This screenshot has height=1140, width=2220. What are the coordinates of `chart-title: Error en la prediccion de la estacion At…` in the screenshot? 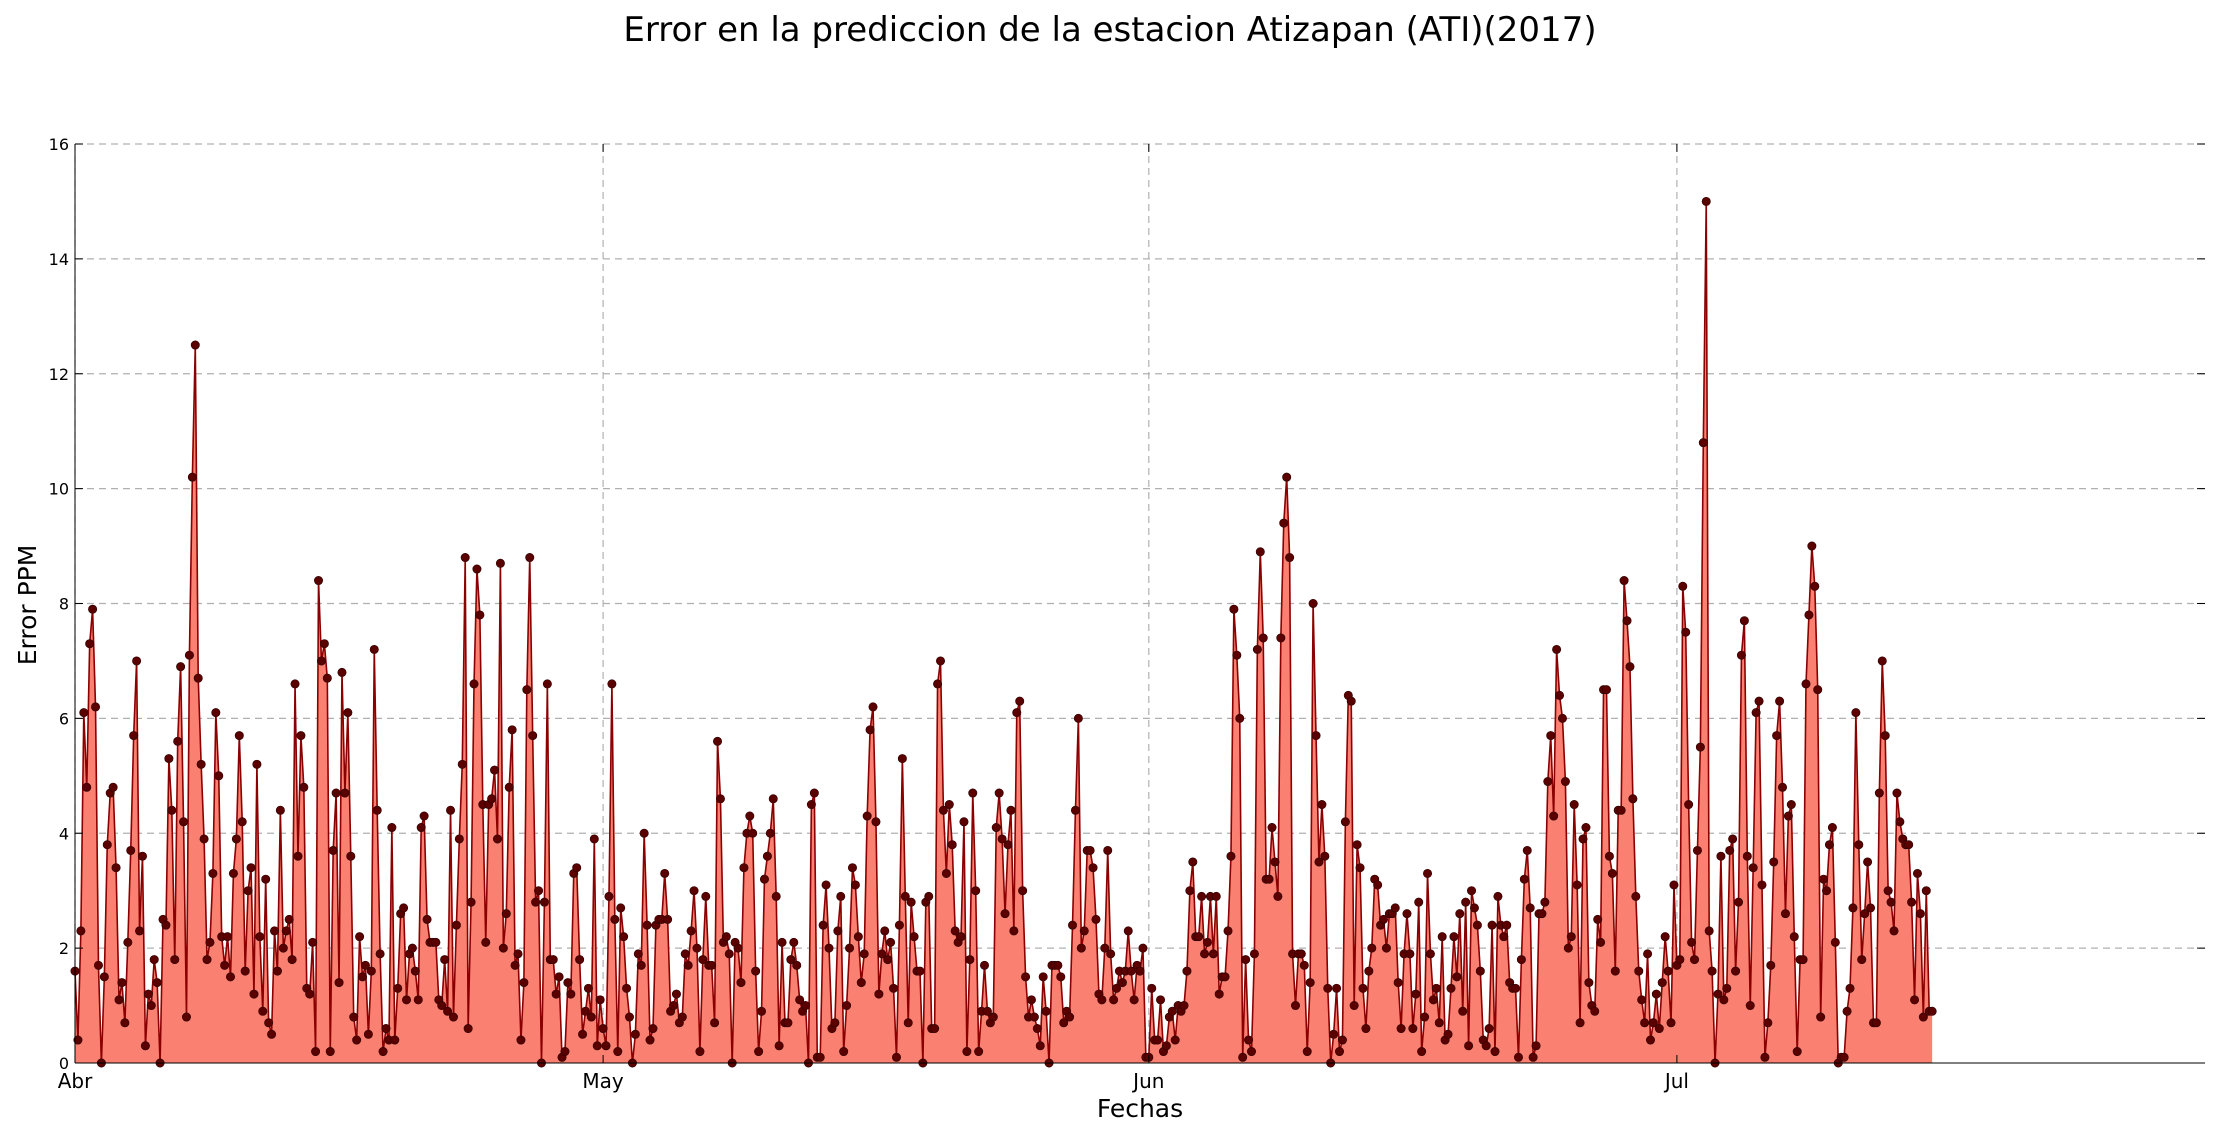 It's located at (1110, 30).